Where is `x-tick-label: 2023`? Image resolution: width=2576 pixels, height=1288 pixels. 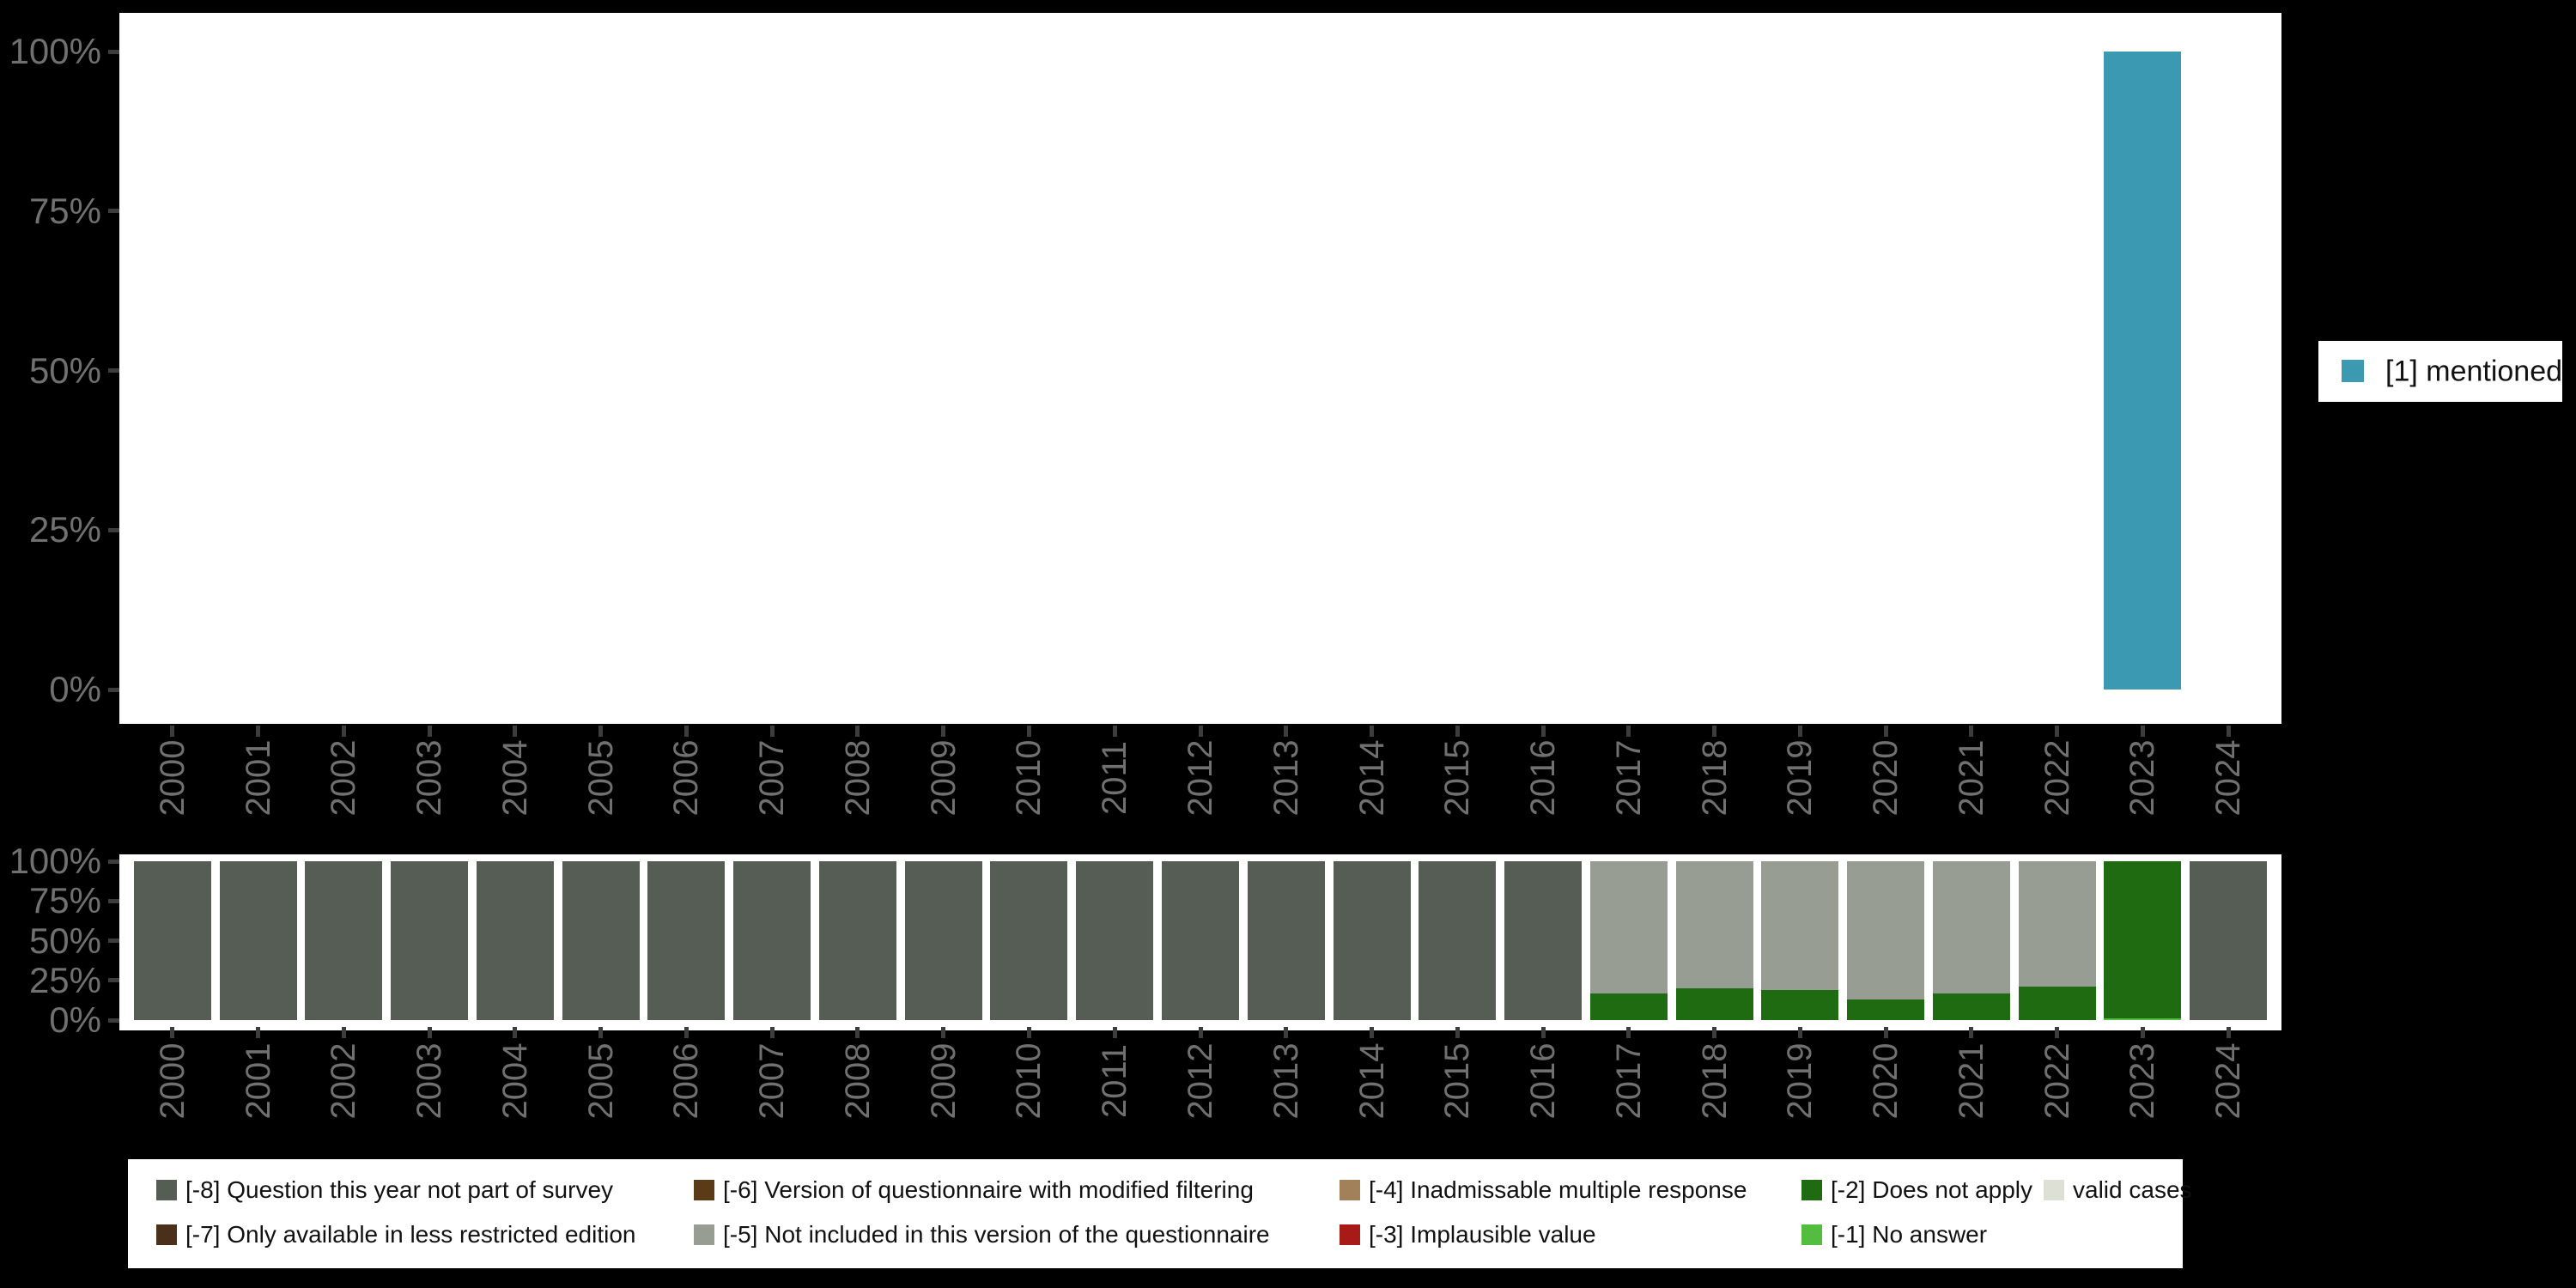 x-tick-label: 2023 is located at coordinates (2142, 778).